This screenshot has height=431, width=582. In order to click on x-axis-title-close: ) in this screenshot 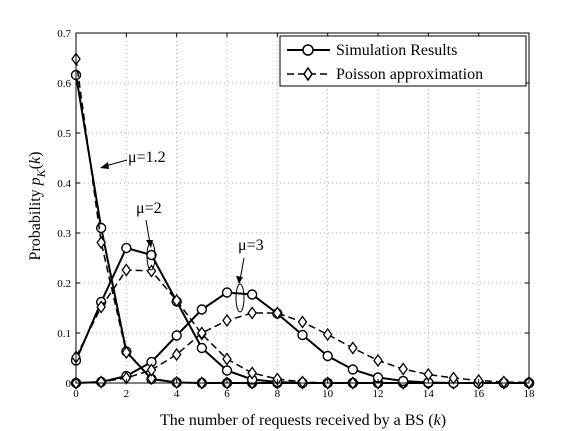, I will do `click(443, 420)`.